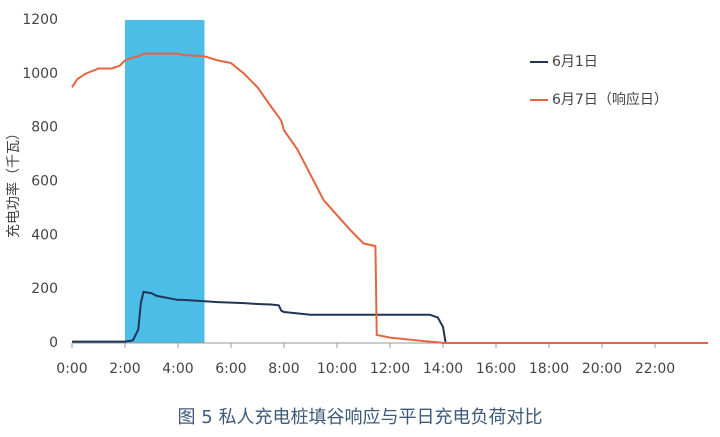  What do you see at coordinates (549, 369) in the screenshot?
I see `x-tick-label: 18:00` at bounding box center [549, 369].